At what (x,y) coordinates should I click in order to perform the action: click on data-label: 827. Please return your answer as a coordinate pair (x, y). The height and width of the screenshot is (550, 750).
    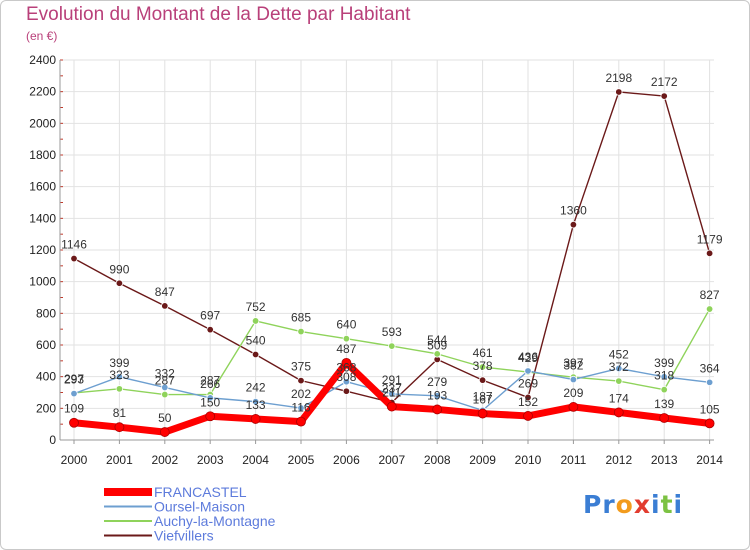
    Looking at the image, I should click on (710, 295).